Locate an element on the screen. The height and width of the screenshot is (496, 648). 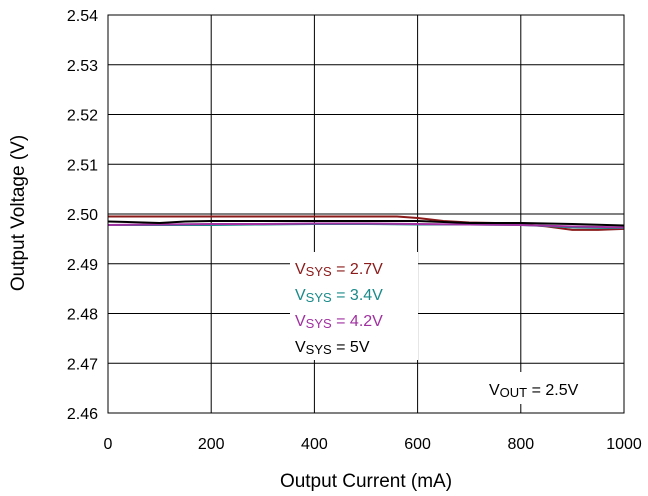
y-tick-label: 2.50 is located at coordinates (82, 215).